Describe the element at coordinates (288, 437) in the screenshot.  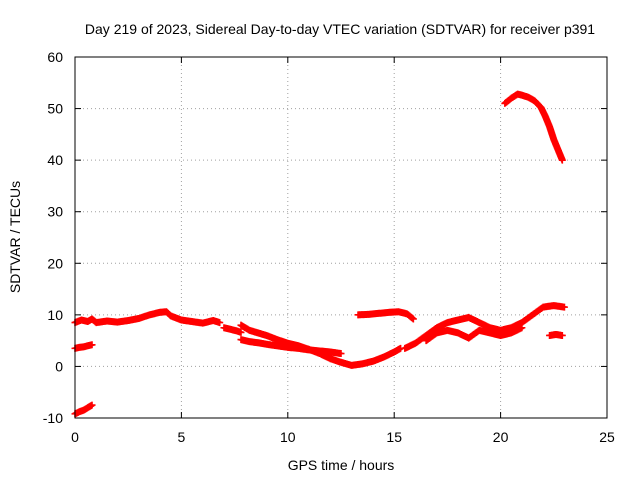
I see `x-tick-label: 10` at that location.